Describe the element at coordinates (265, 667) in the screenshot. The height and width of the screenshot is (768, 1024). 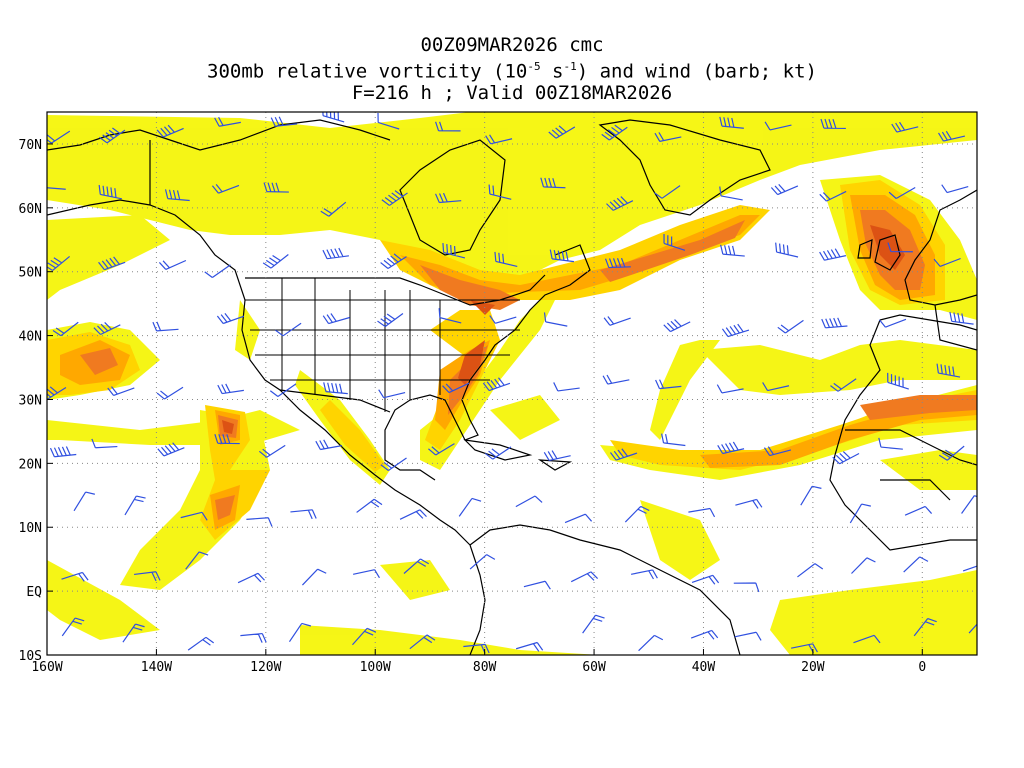
I see `lon-tick-label: 120W` at that location.